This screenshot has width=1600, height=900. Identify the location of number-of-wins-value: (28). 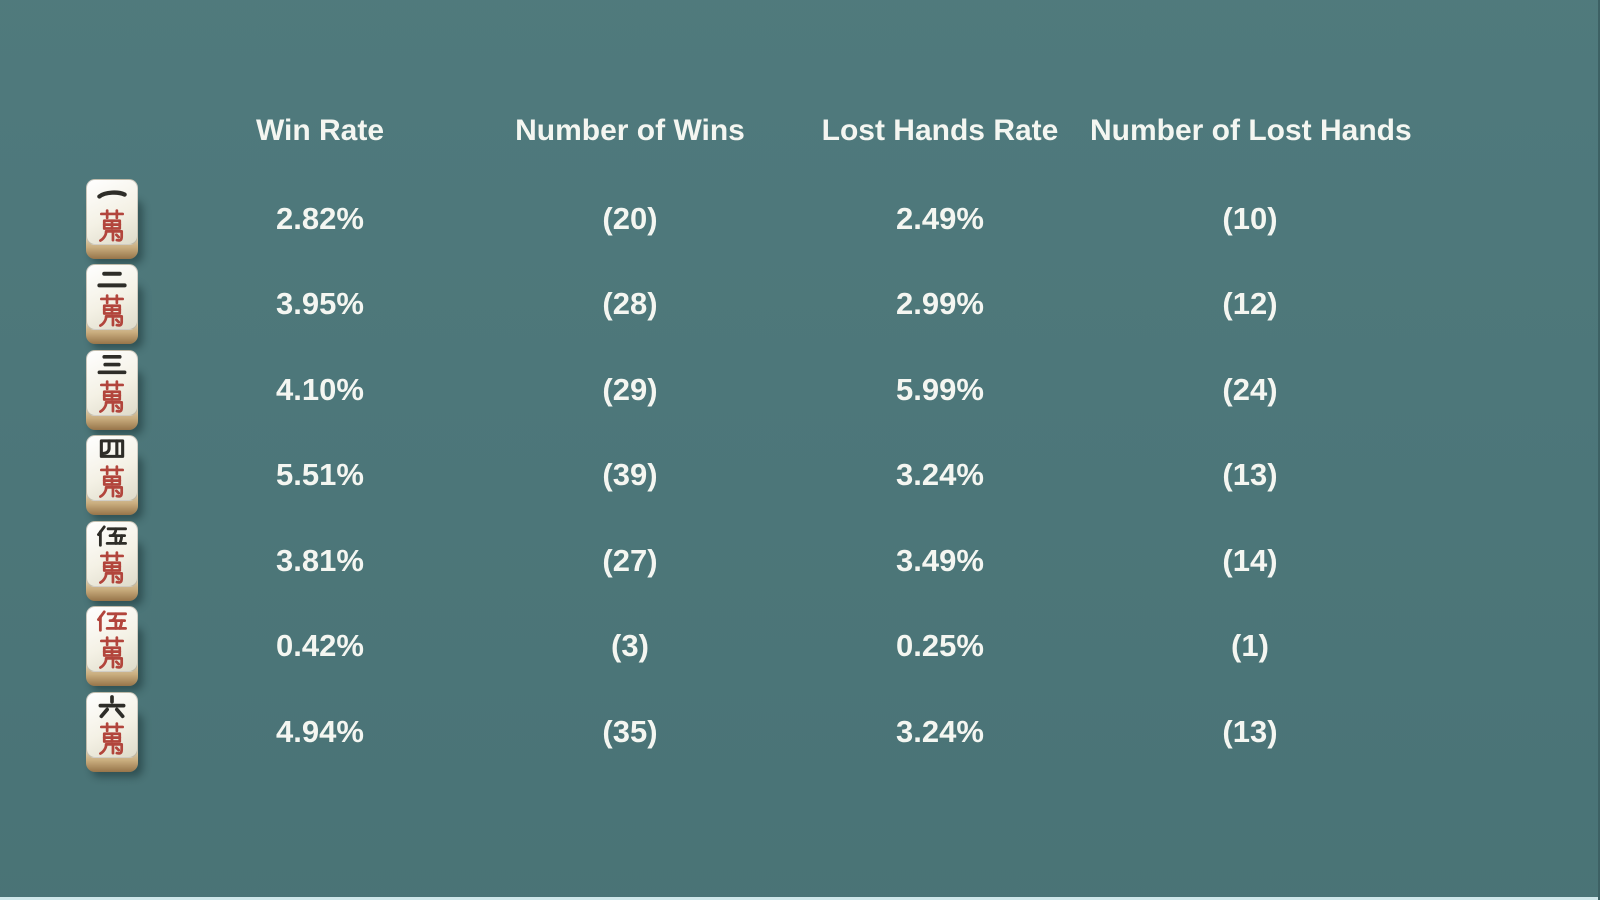
(630, 304).